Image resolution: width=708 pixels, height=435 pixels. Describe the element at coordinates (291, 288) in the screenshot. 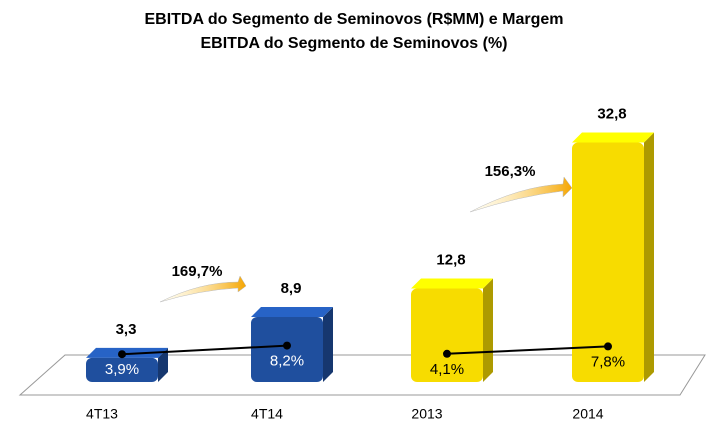

I see `value-label: 8,9` at that location.